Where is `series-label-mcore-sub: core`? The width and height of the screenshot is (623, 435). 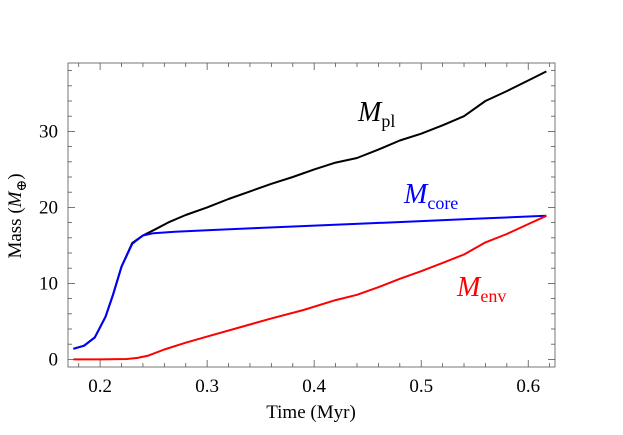 series-label-mcore-sub: core is located at coordinates (442, 203).